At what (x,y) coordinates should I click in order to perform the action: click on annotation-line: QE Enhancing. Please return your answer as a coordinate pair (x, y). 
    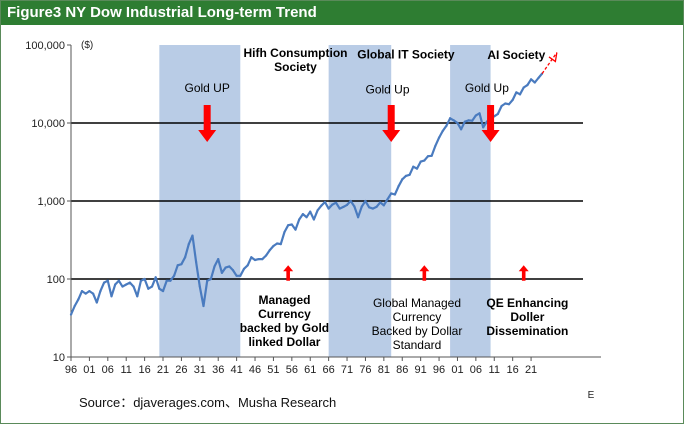
    Looking at the image, I should click on (527, 303).